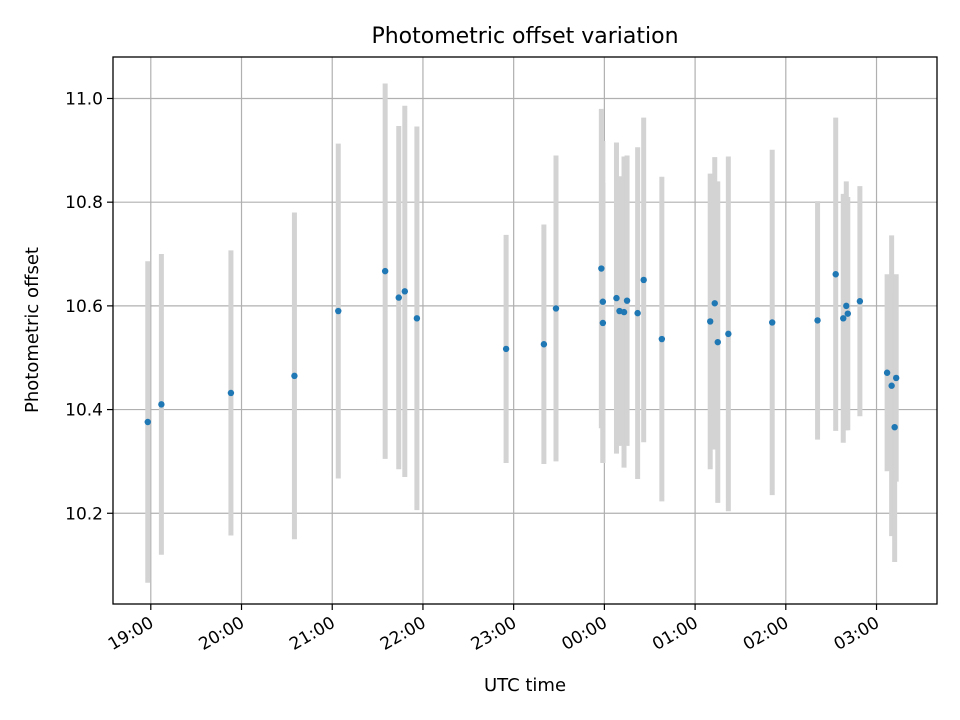 This screenshot has height=720, width=960. What do you see at coordinates (494, 634) in the screenshot?
I see `x-tick-label: 23:00` at bounding box center [494, 634].